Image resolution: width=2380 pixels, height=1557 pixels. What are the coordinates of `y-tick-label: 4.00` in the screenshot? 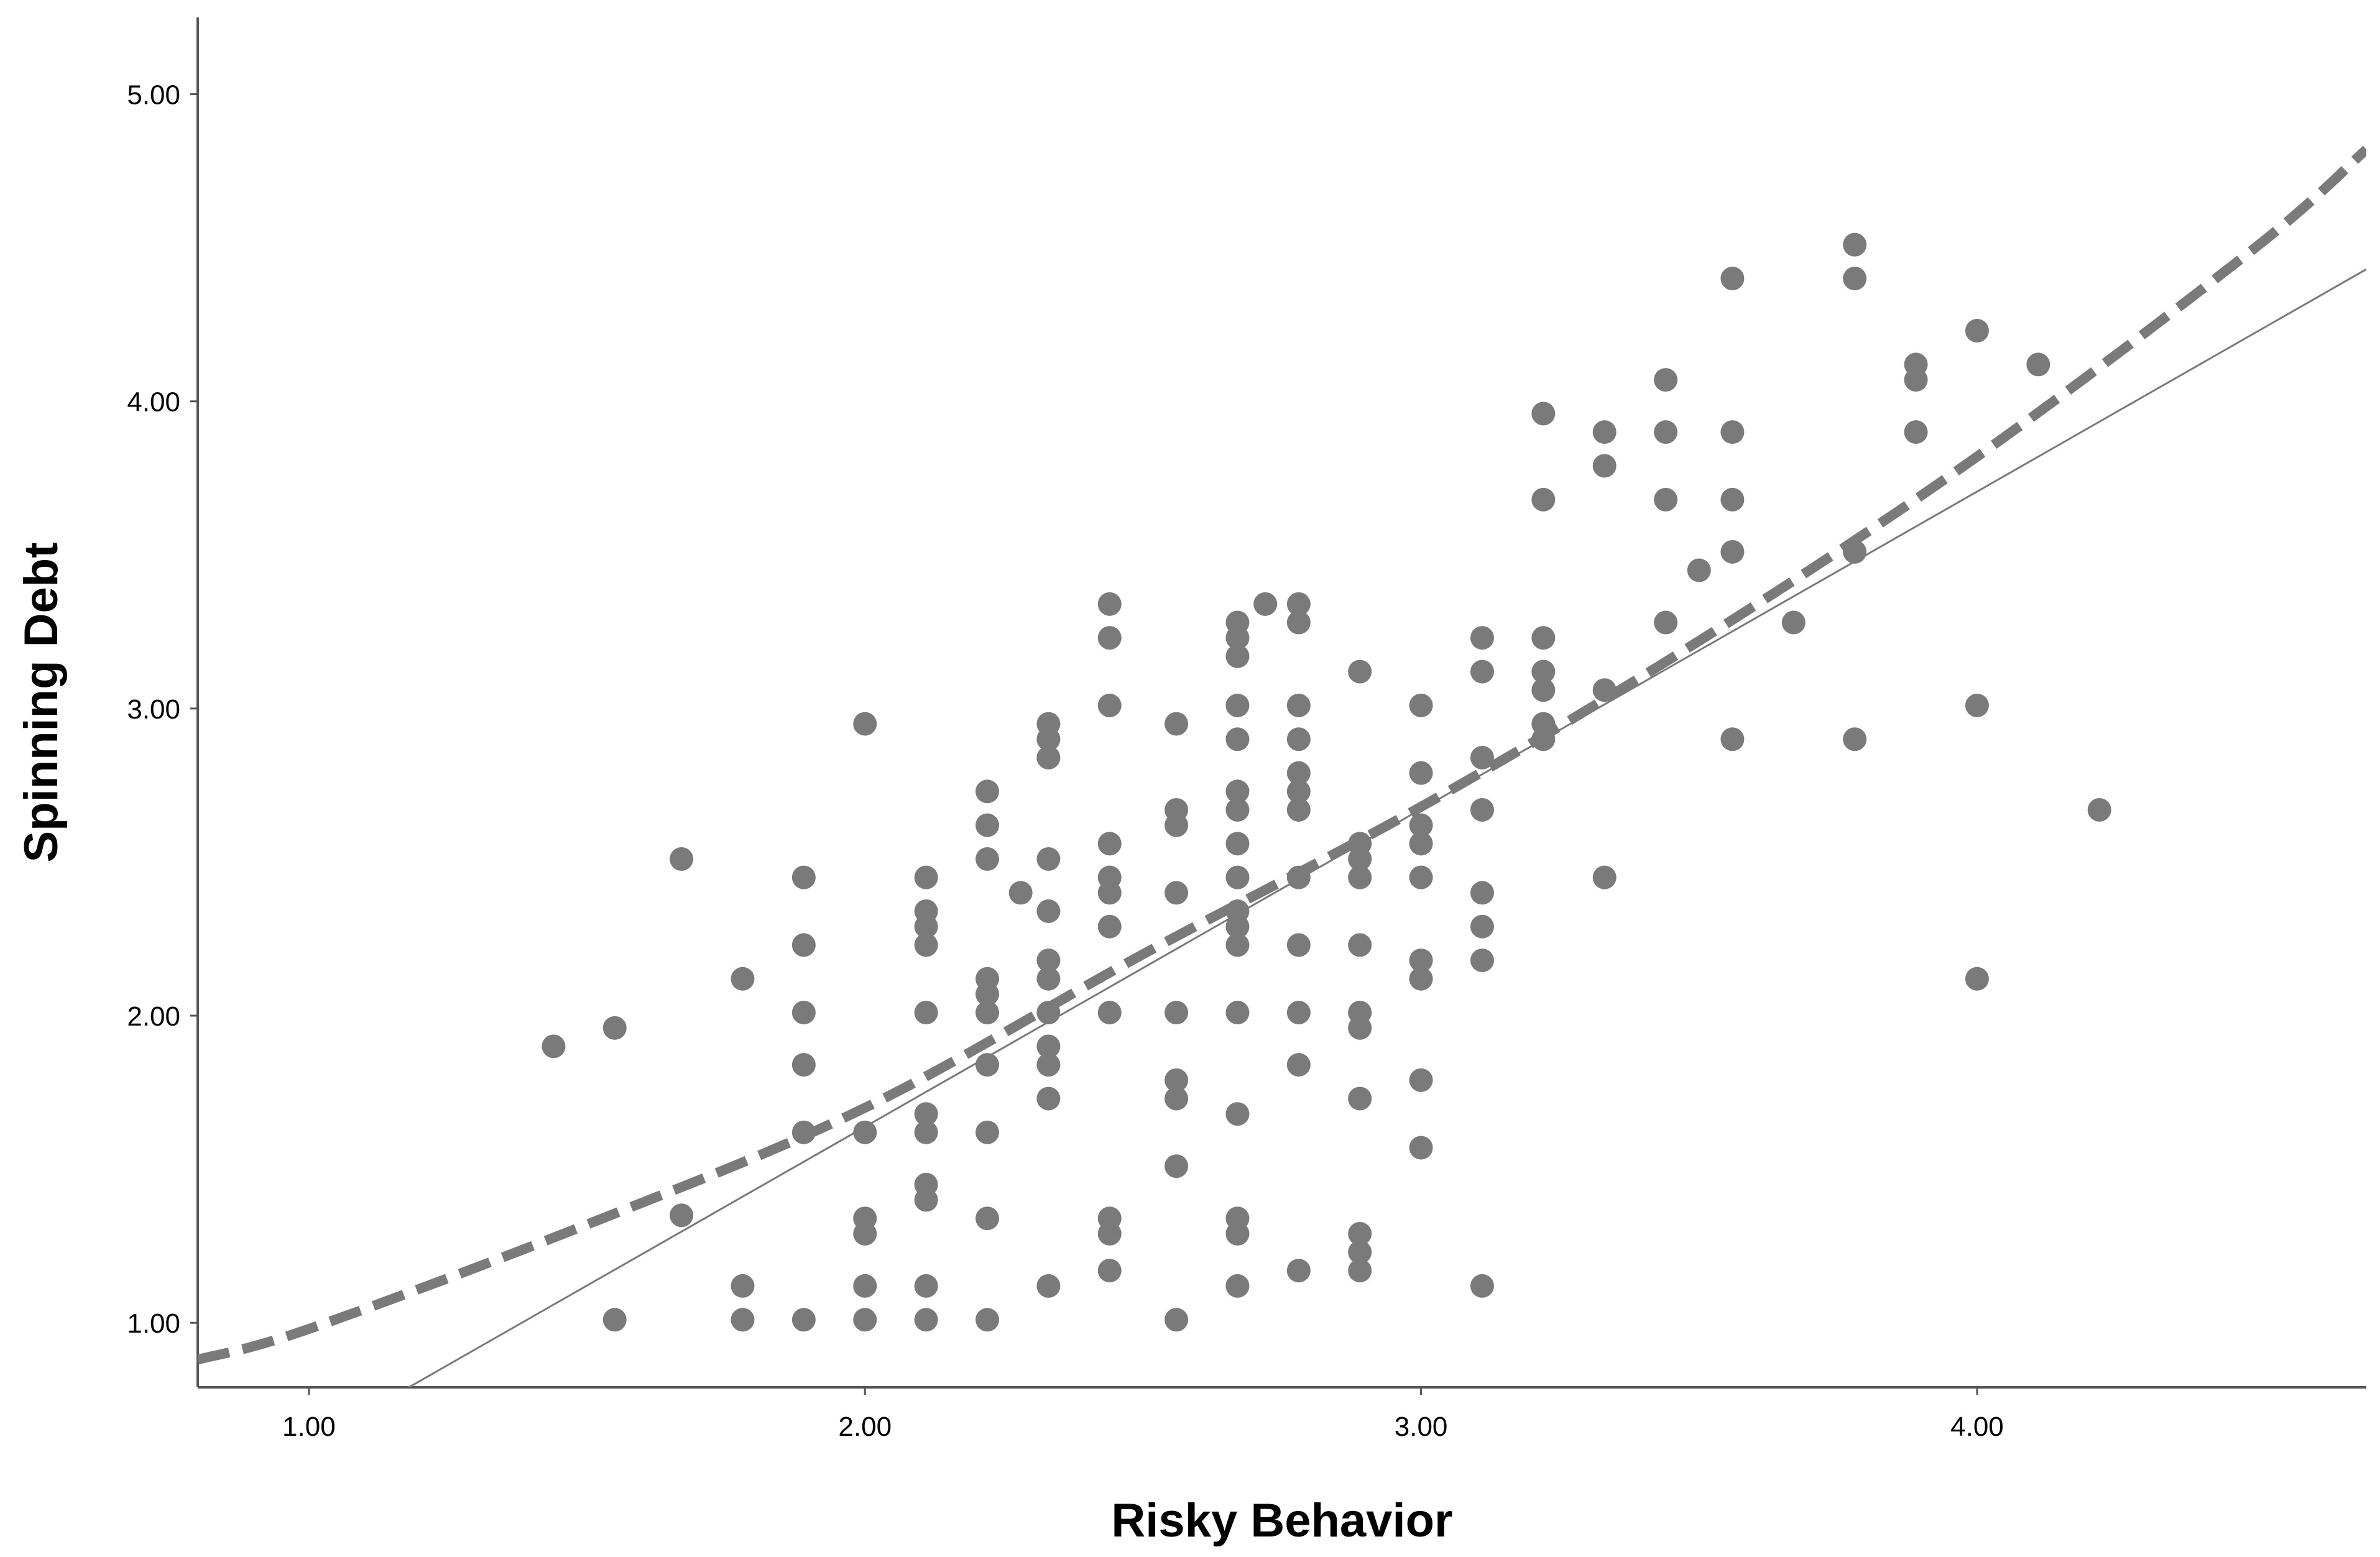 It's located at (153, 402).